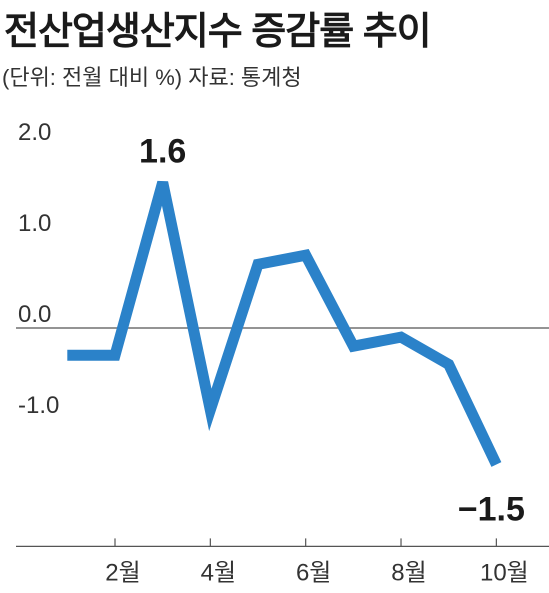 The image size is (549, 593). Describe the element at coordinates (408, 572) in the screenshot. I see `x-tick-label: 8월` at that location.